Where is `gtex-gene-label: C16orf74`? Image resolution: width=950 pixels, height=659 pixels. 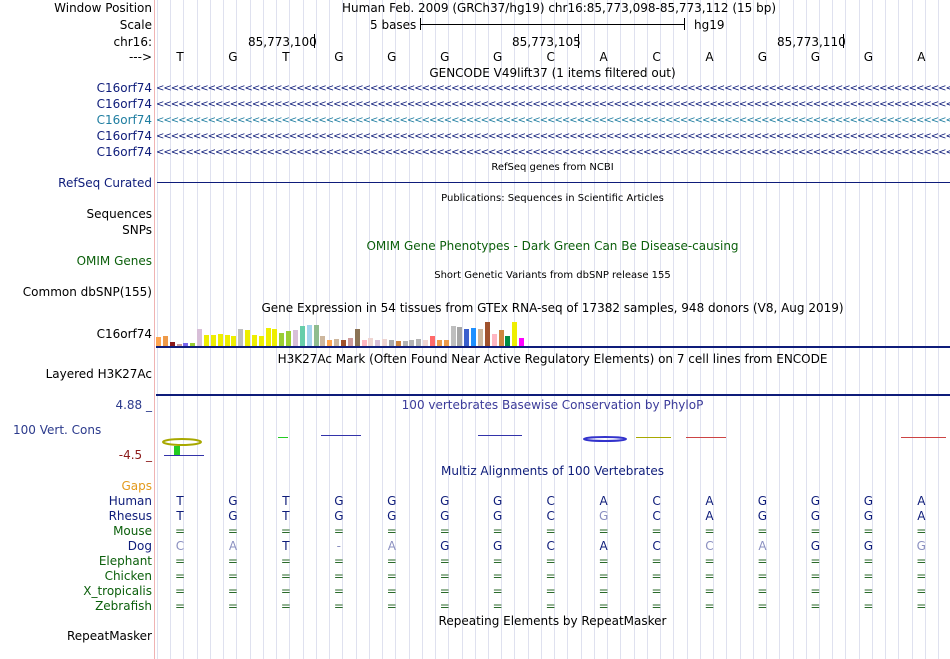 gtex-gene-label: C16orf74 is located at coordinates (124, 334).